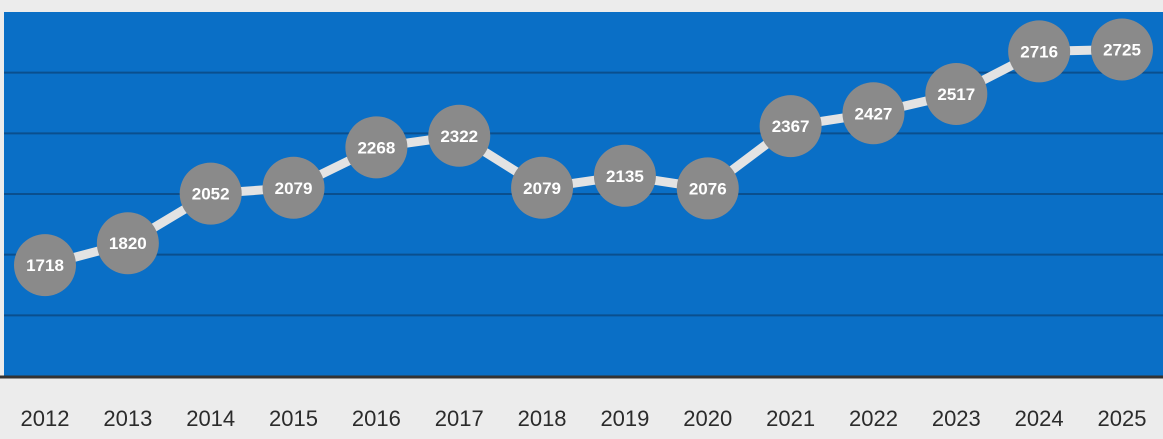  Describe the element at coordinates (293, 418) in the screenshot. I see `x-tick-label: 2015` at that location.